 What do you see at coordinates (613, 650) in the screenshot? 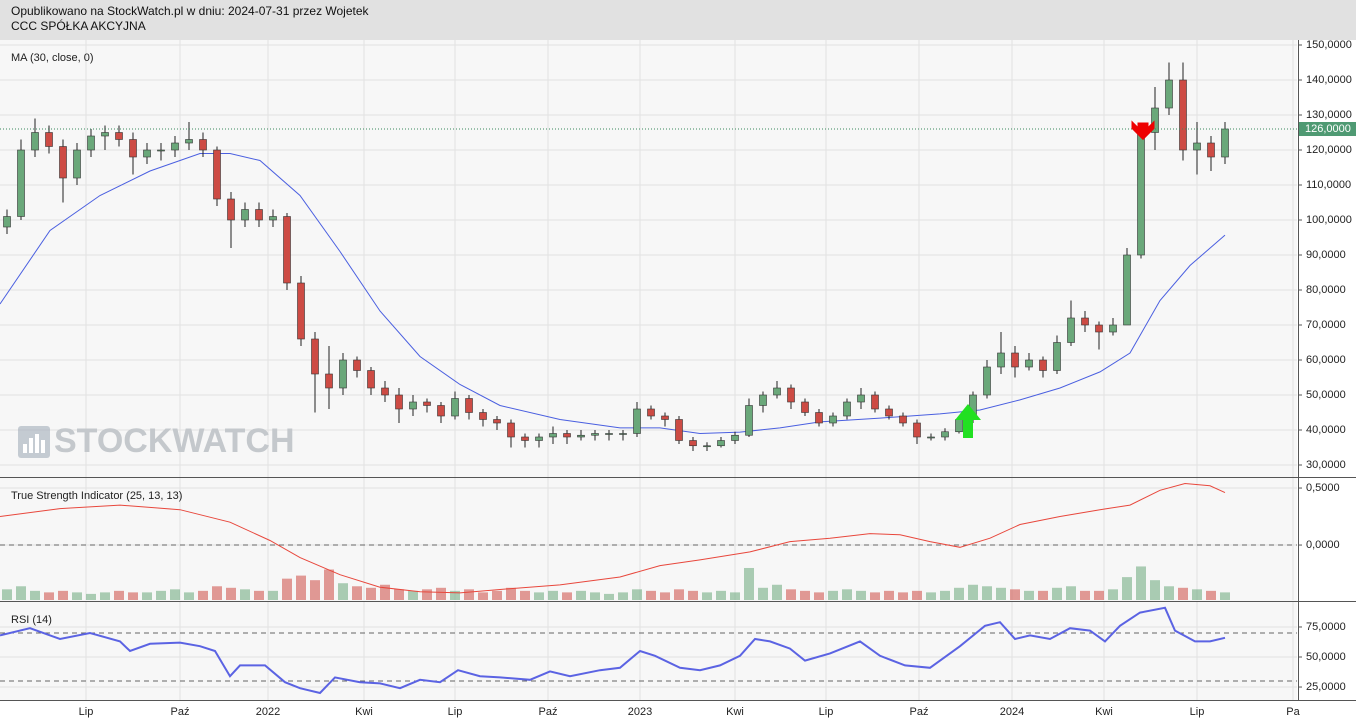
I see `indicator-line` at bounding box center [613, 650].